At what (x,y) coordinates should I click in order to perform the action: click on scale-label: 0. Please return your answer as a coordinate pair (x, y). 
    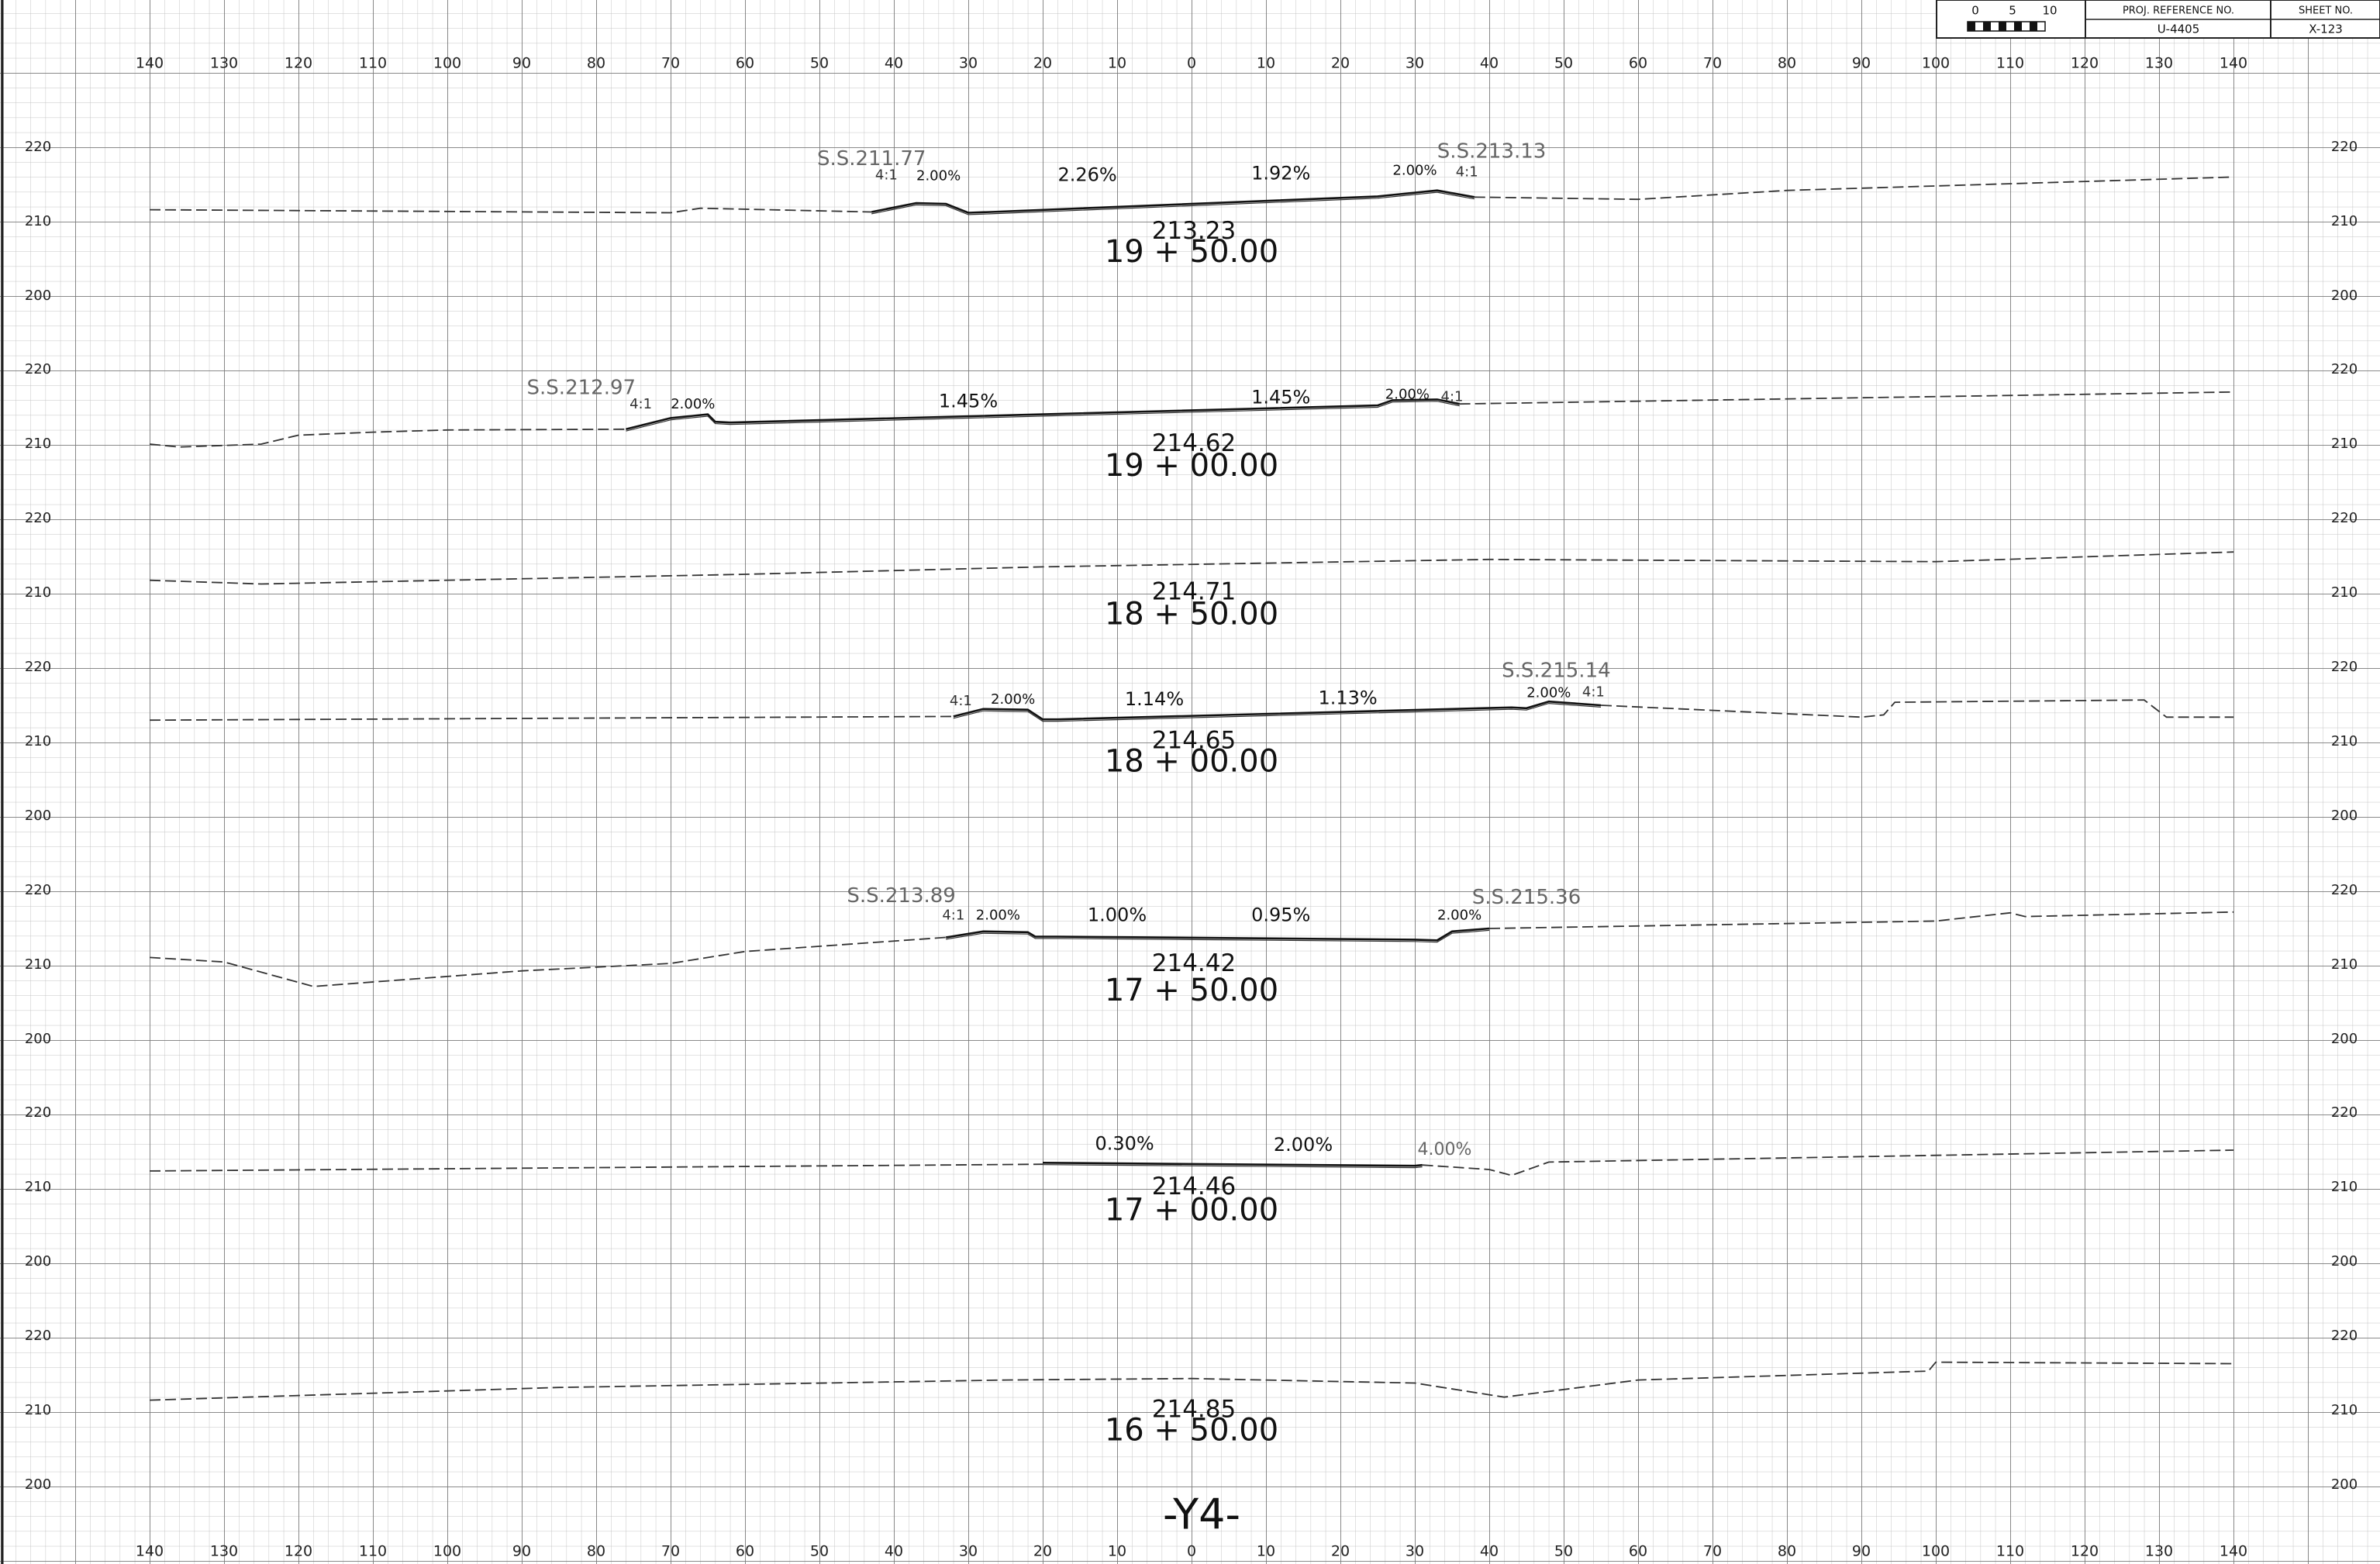
    Looking at the image, I should click on (1975, 11).